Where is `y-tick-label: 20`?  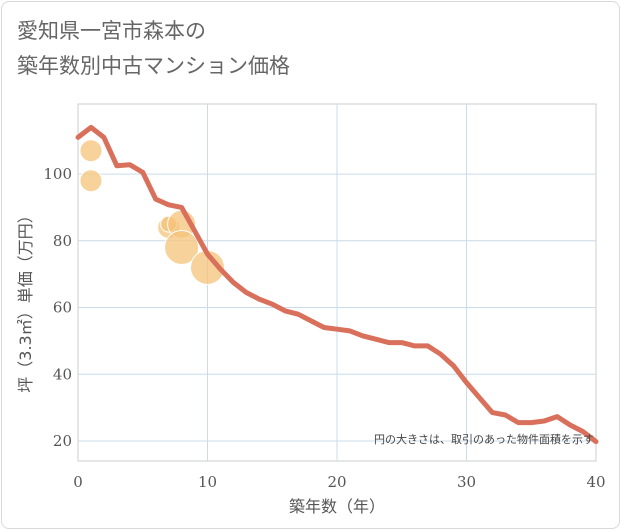
y-tick-label: 20 is located at coordinates (62, 441).